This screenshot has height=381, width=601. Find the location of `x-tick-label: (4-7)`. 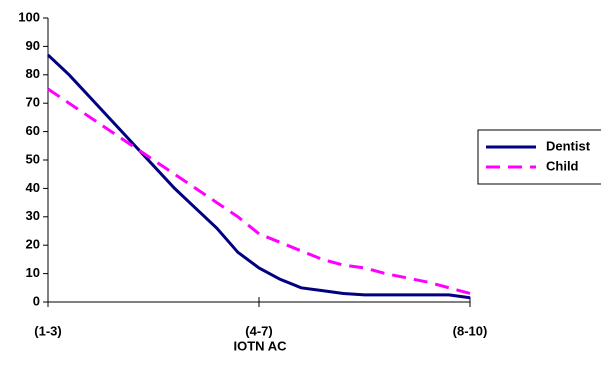

x-tick-label: (4-7) is located at coordinates (258, 330).